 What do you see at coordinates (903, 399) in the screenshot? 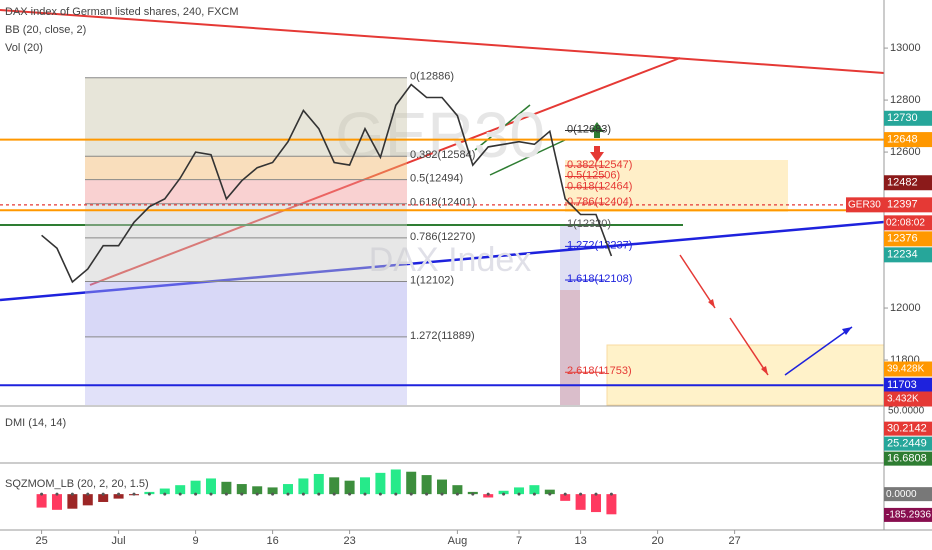
I see `volume-tag: 3.432K` at bounding box center [903, 399].